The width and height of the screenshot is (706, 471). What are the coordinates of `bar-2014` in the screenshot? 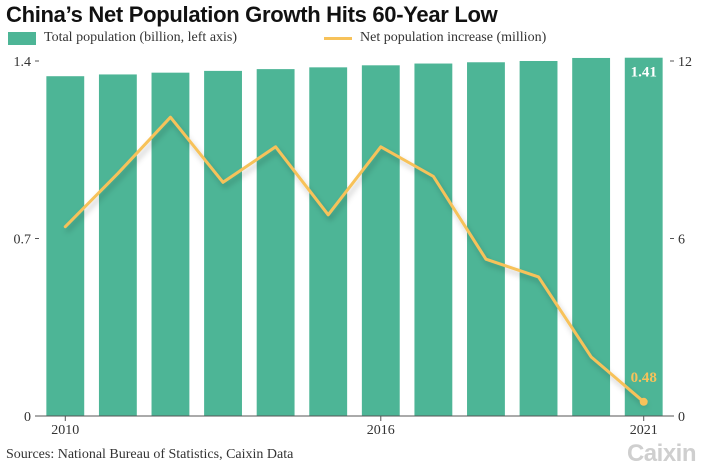 It's located at (275, 242).